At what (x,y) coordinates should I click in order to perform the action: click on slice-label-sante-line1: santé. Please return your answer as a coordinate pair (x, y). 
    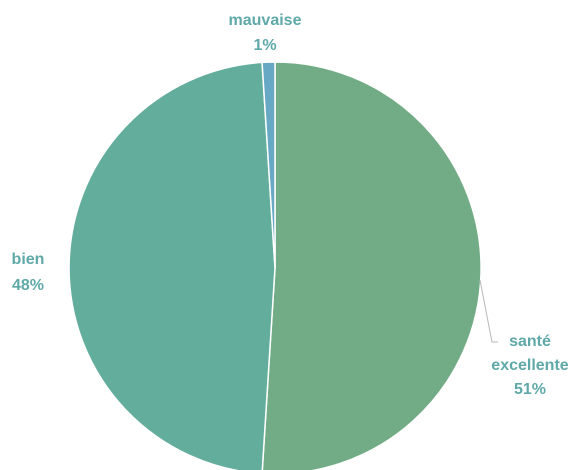
    Looking at the image, I should click on (530, 341).